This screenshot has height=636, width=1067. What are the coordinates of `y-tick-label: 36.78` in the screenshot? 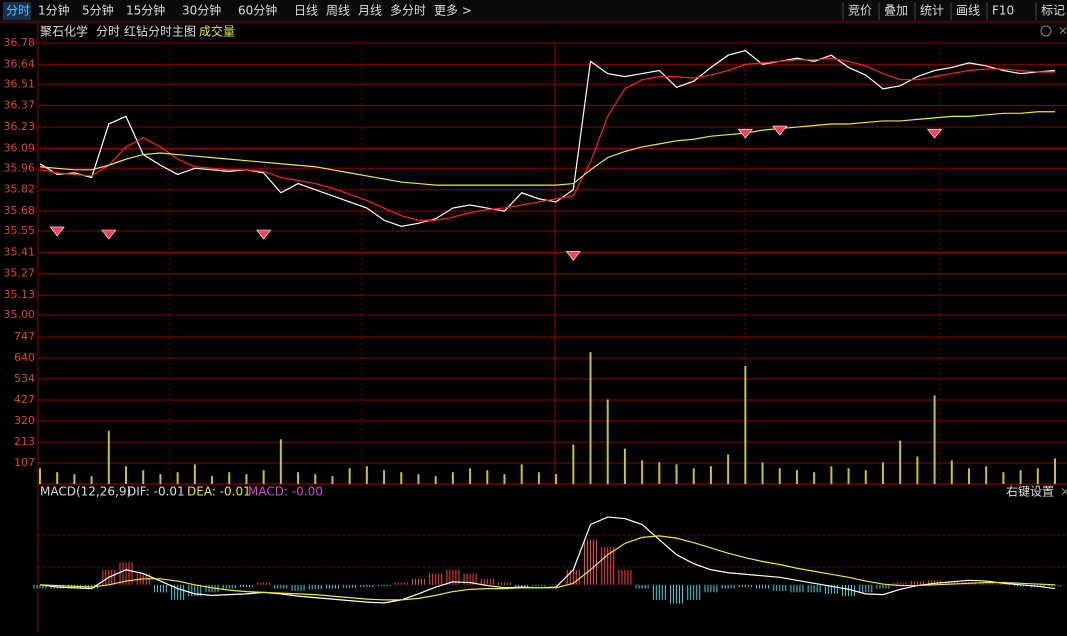 It's located at (20, 42).